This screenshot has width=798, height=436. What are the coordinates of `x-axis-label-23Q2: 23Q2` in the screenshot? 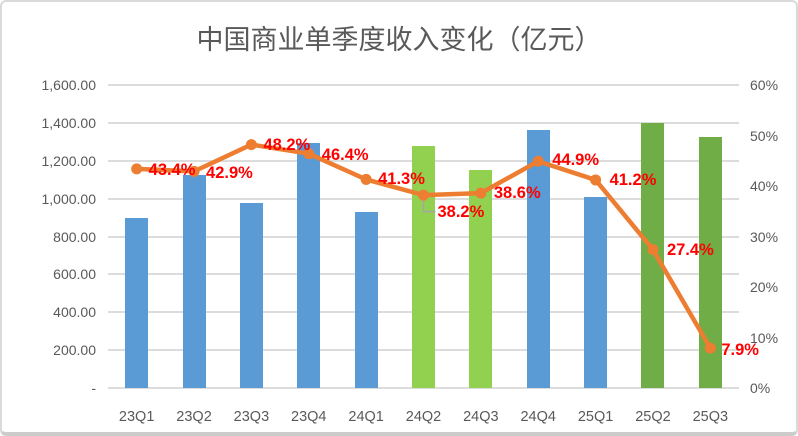 It's located at (194, 417).